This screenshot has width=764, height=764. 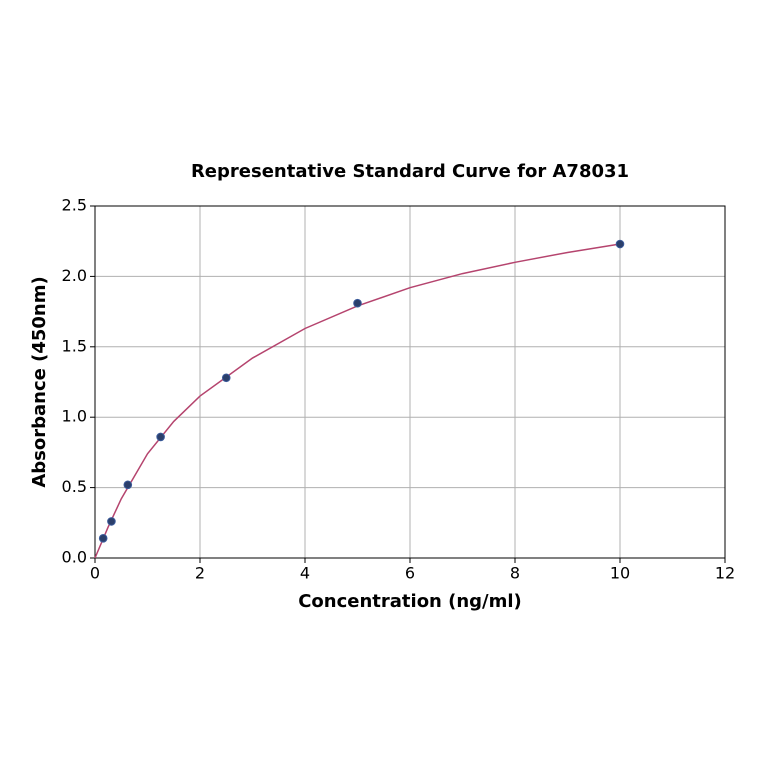 What do you see at coordinates (74, 416) in the screenshot?
I see `y-tick-label: 1.0` at bounding box center [74, 416].